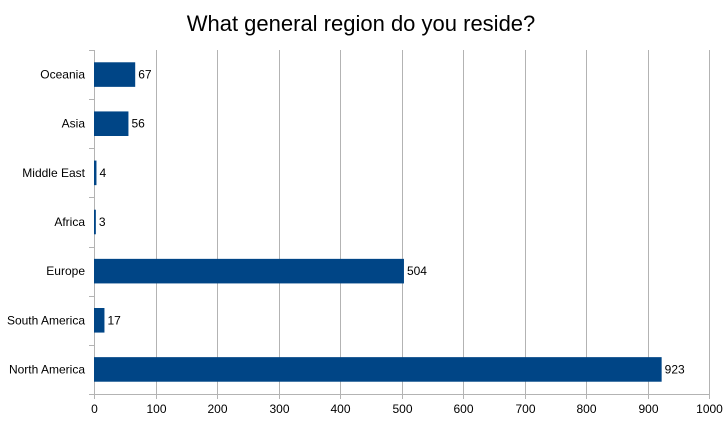 This screenshot has height=425, width=728. I want to click on category-label-africa: Africa, so click(69, 222).